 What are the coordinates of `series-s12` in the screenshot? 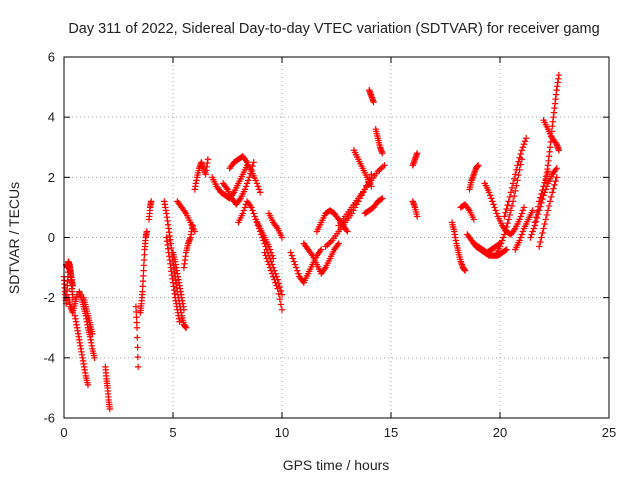 It's located at (173, 279).